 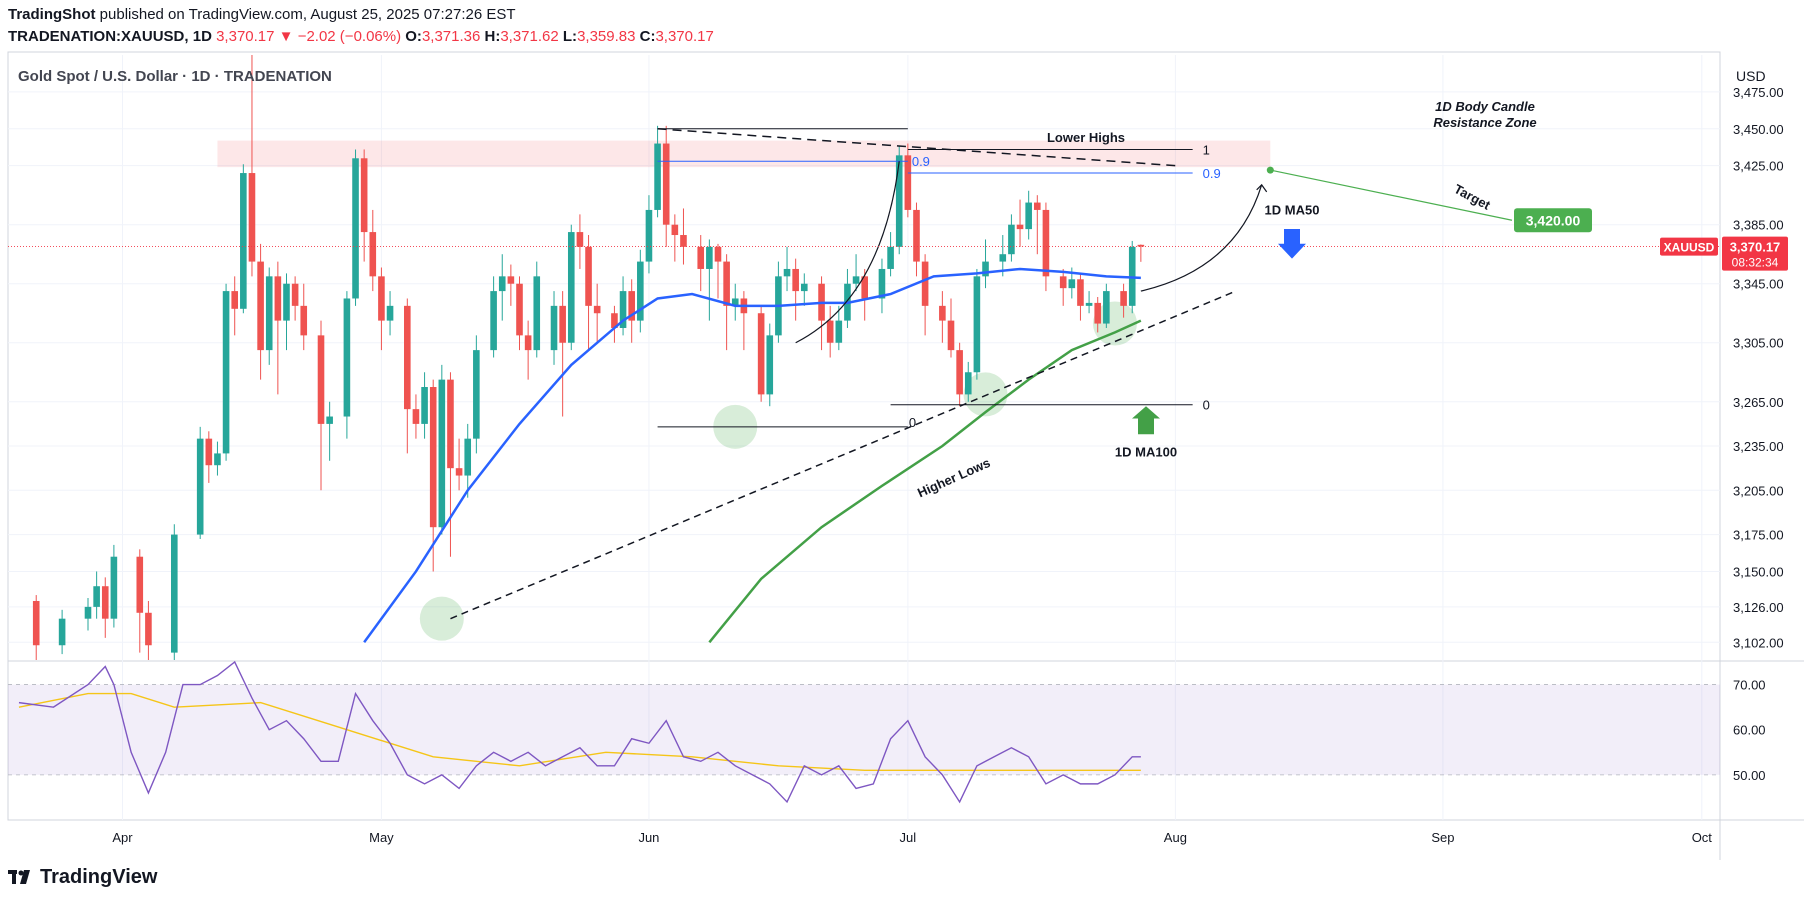 What do you see at coordinates (245, 36) in the screenshot?
I see `last-price: 3,370.17` at bounding box center [245, 36].